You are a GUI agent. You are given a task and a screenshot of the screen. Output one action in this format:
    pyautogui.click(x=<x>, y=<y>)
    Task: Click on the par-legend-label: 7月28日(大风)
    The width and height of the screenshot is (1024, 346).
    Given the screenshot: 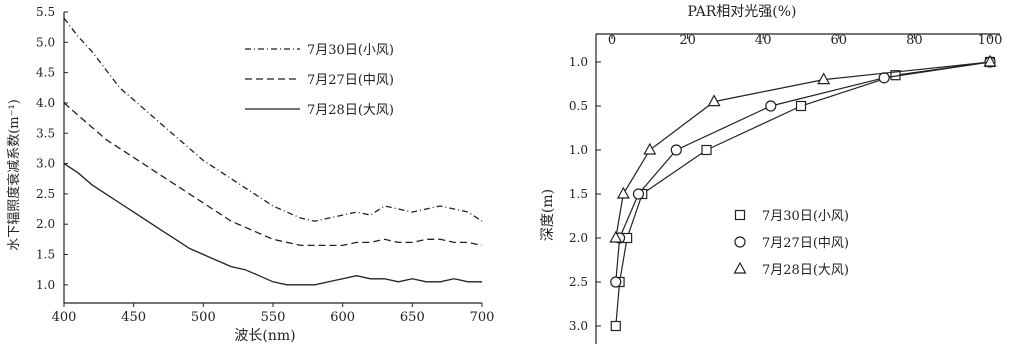 What is the action you would take?
    pyautogui.click(x=805, y=270)
    